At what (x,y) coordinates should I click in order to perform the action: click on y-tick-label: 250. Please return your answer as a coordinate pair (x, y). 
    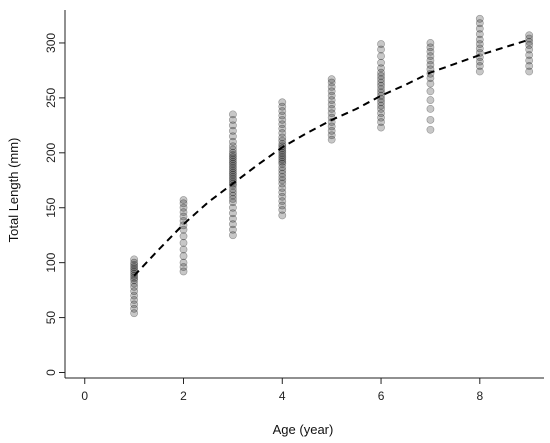
    Looking at the image, I should click on (51, 98).